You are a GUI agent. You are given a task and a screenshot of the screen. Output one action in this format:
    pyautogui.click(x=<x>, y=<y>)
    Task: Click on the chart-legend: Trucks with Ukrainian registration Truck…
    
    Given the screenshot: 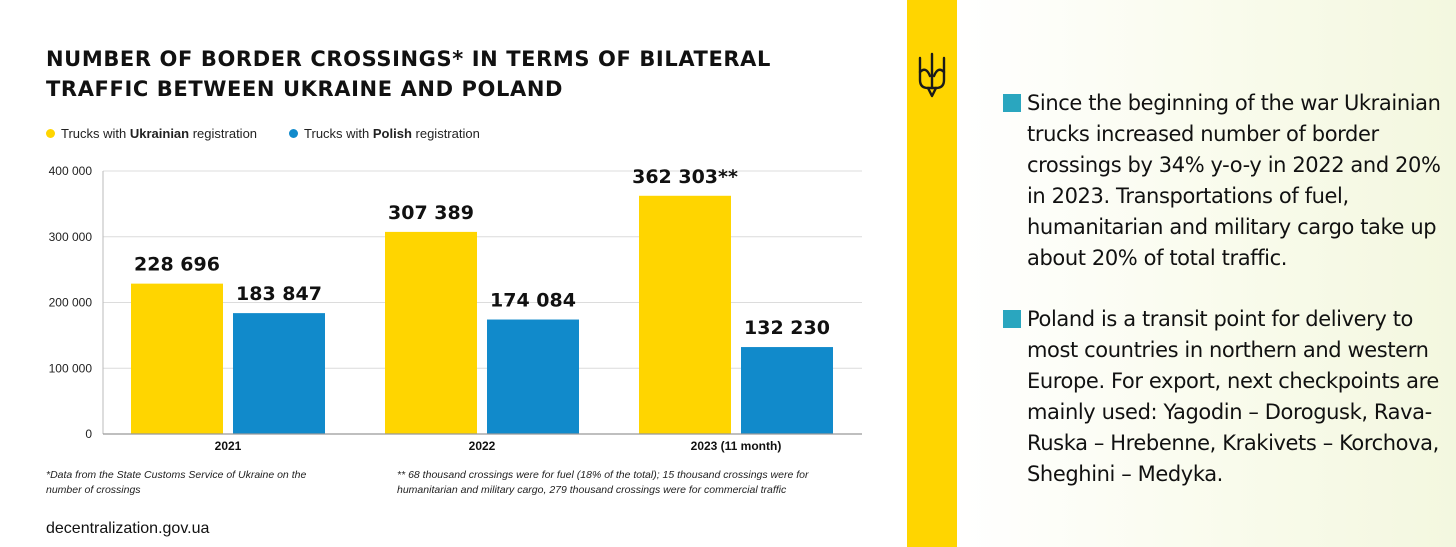 What is the action you would take?
    pyautogui.click(x=263, y=133)
    